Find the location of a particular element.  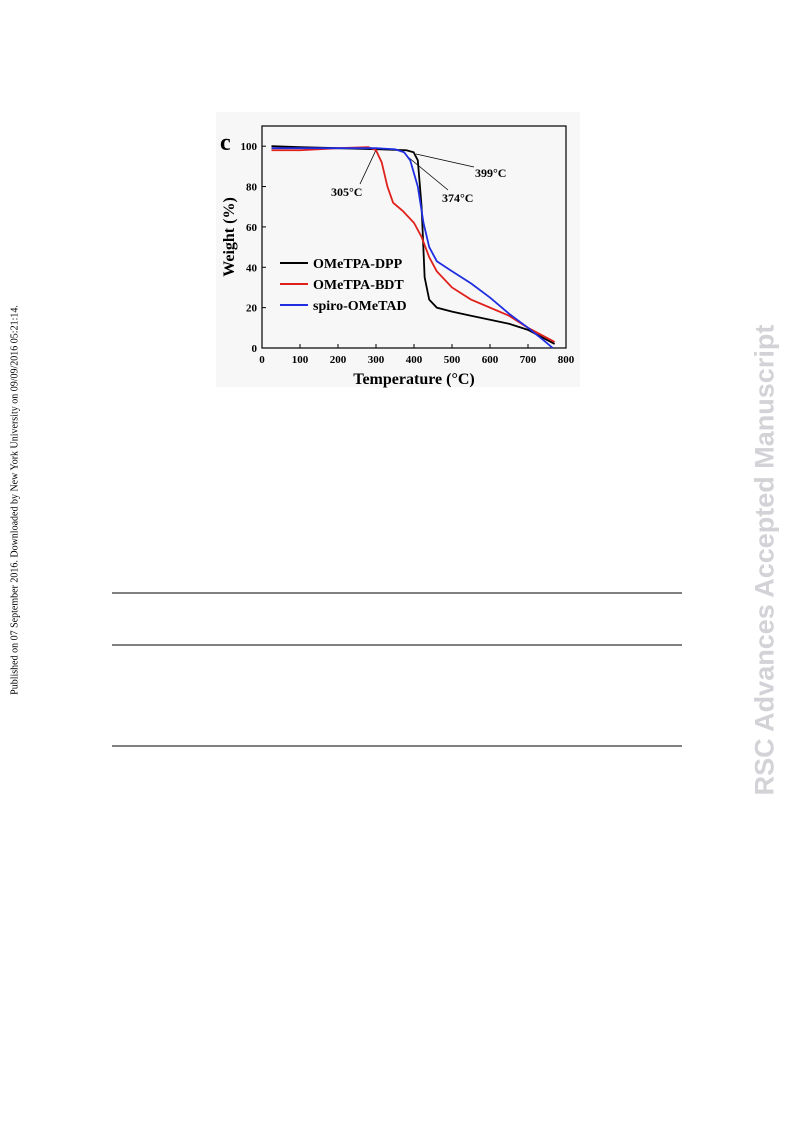

y-axis-label: Weight (%) is located at coordinates (229, 237).